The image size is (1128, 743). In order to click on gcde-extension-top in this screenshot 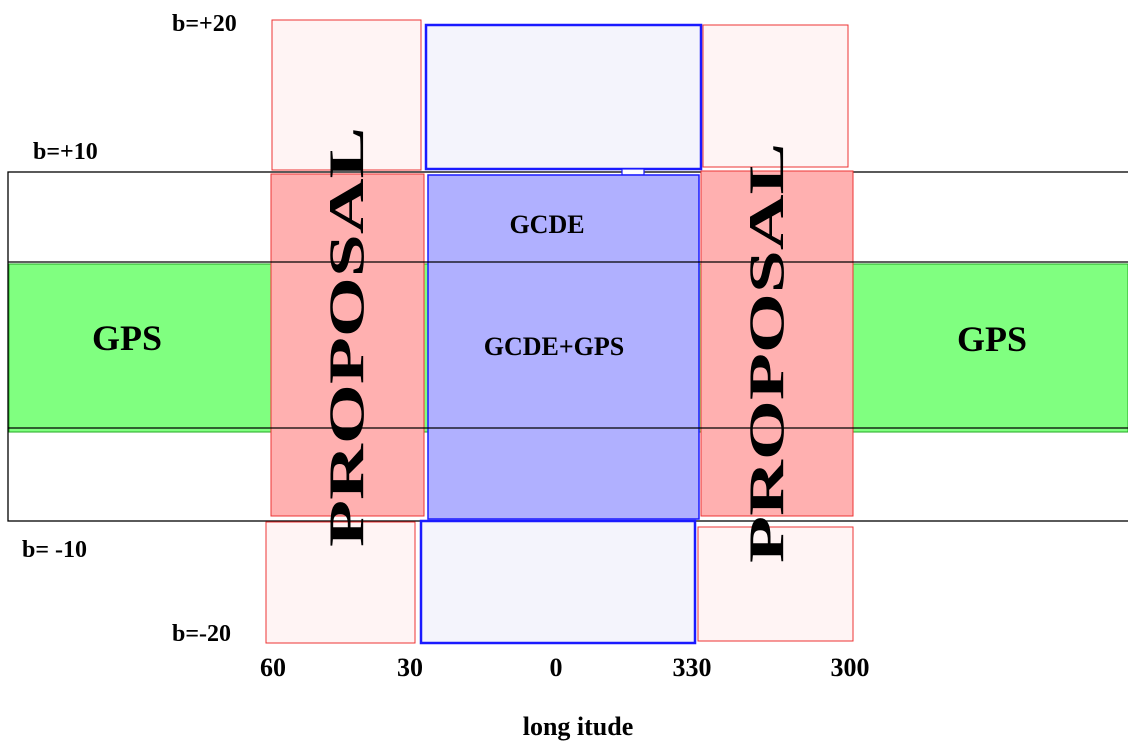, I will do `click(563, 97)`.